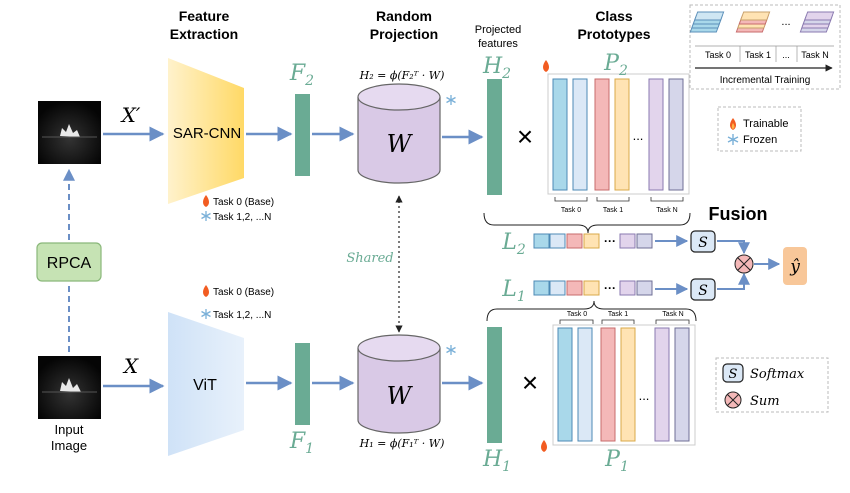 The height and width of the screenshot is (493, 850). I want to click on logit-vector-l2, so click(593, 241).